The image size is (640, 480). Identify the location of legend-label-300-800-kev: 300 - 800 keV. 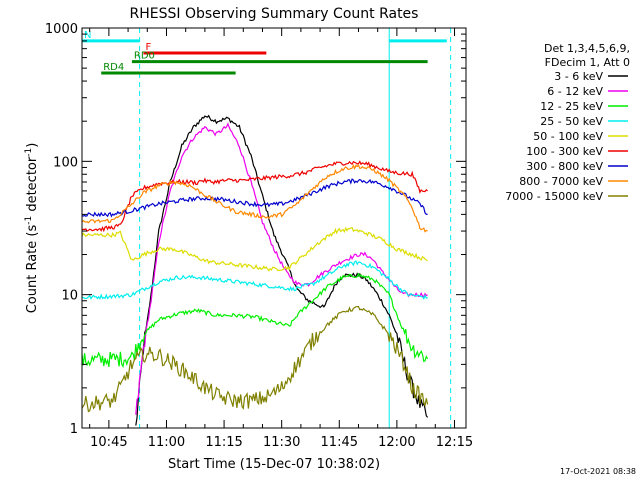
(564, 166).